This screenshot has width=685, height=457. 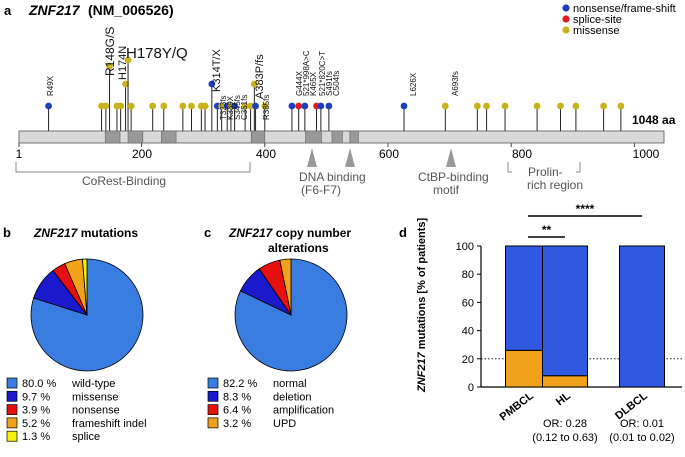 What do you see at coordinates (230, 107) in the screenshot?
I see `mutation-label: K339X` at bounding box center [230, 107].